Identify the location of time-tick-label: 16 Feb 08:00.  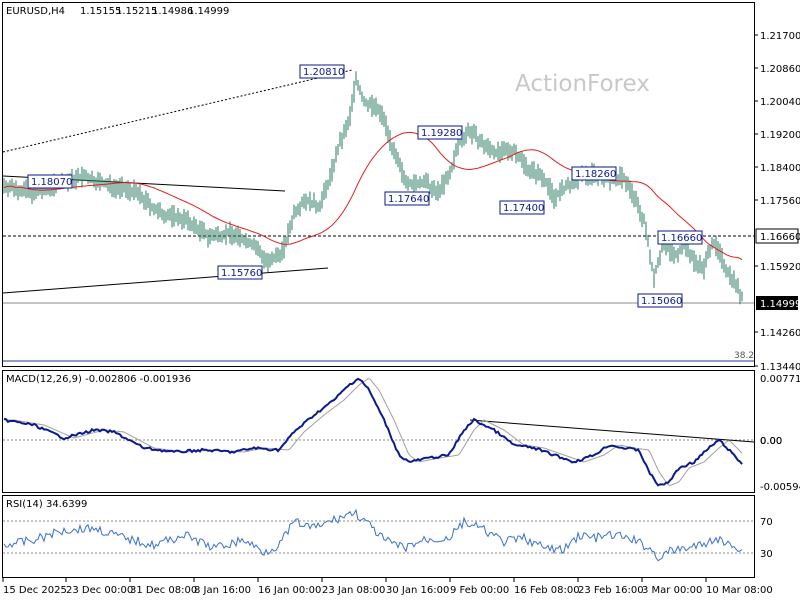
(547, 590).